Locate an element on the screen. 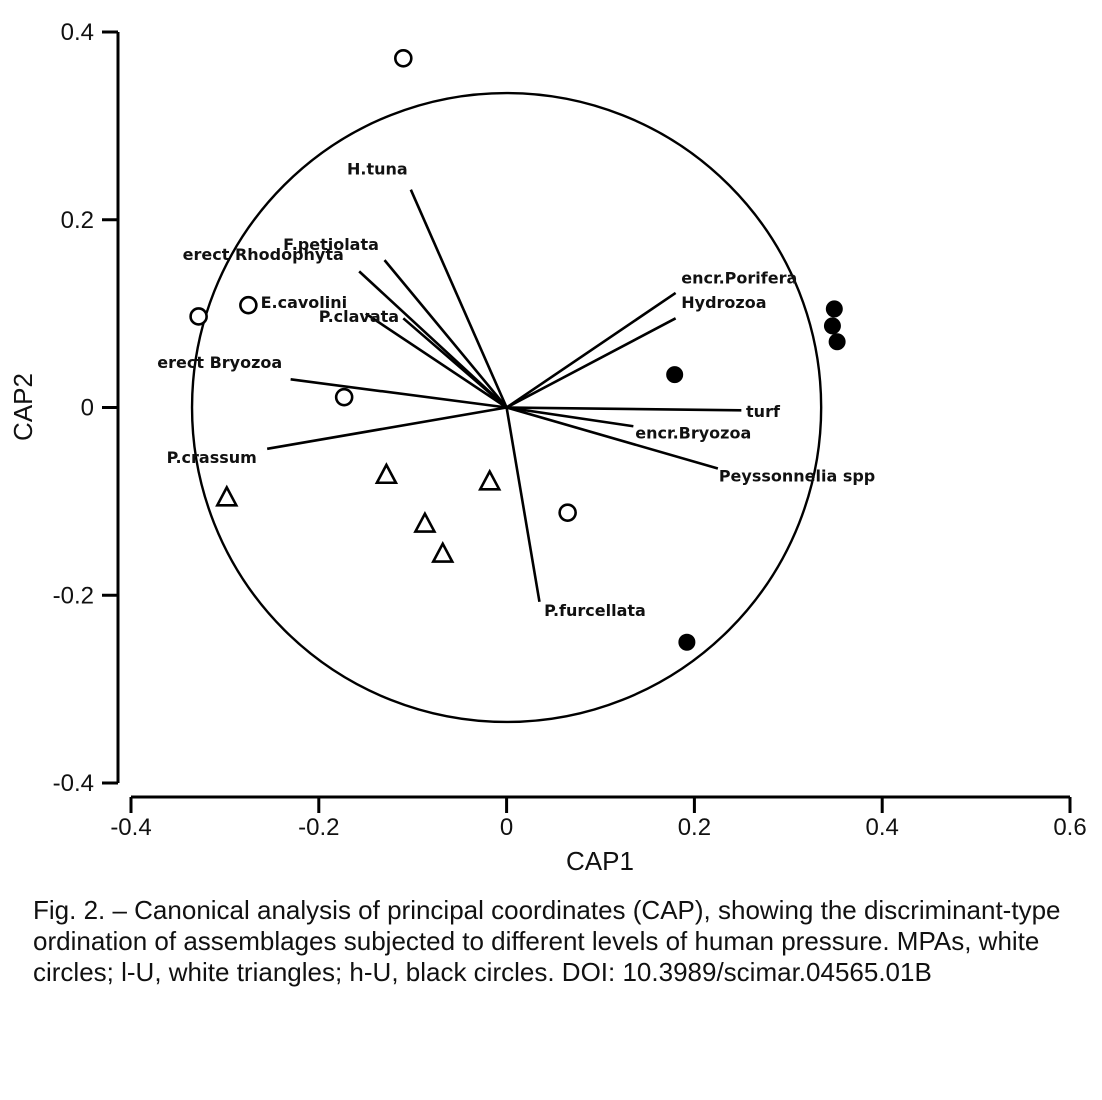 The width and height of the screenshot is (1102, 1100). vector-label: F.petiolata is located at coordinates (331, 244).